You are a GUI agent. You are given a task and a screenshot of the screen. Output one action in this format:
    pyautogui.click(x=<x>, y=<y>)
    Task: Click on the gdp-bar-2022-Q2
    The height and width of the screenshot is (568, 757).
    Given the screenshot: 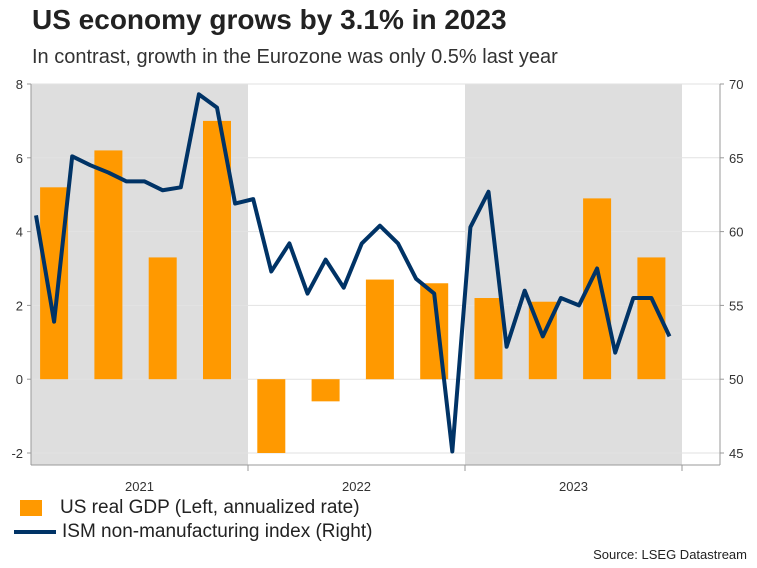 What is the action you would take?
    pyautogui.click(x=325, y=390)
    